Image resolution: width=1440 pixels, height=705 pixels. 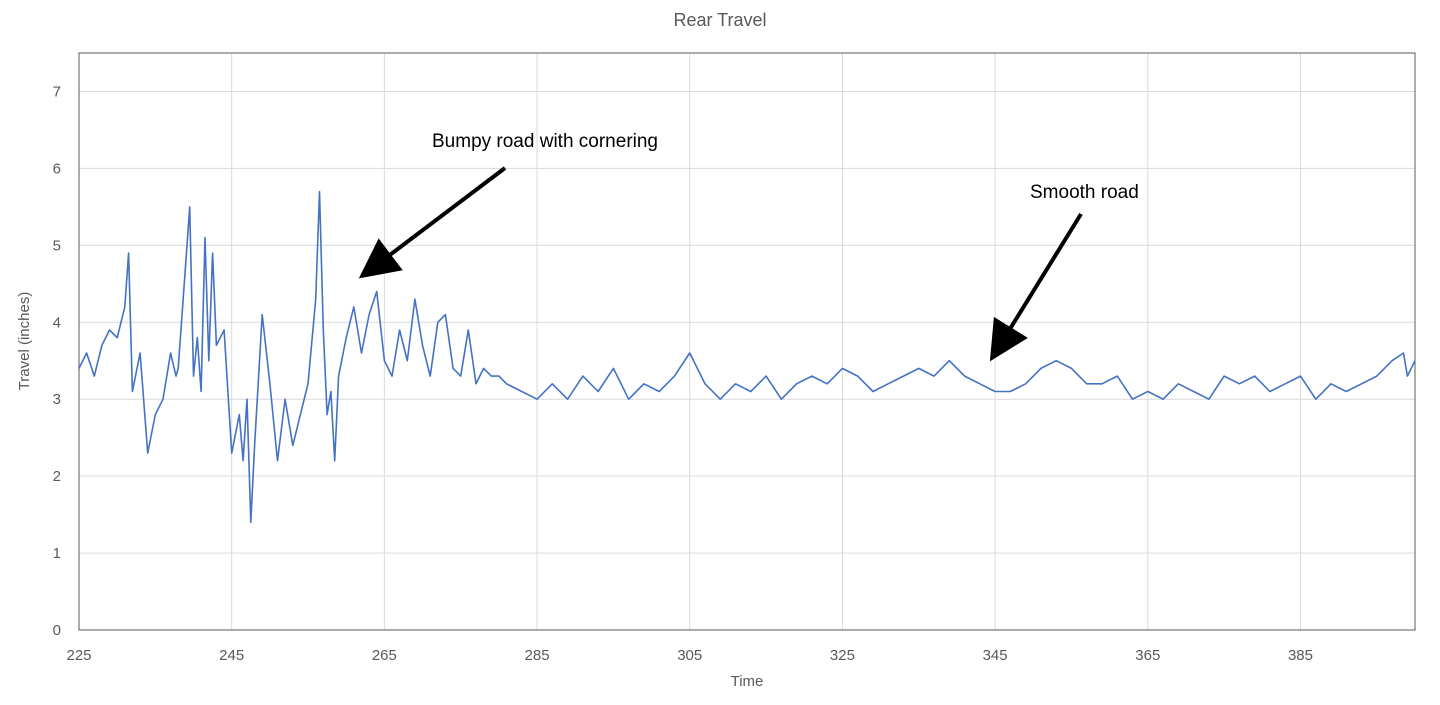 What do you see at coordinates (57, 361) in the screenshot?
I see `y-axis-ticks: 0 1 2 3 4 5 6 7` at bounding box center [57, 361].